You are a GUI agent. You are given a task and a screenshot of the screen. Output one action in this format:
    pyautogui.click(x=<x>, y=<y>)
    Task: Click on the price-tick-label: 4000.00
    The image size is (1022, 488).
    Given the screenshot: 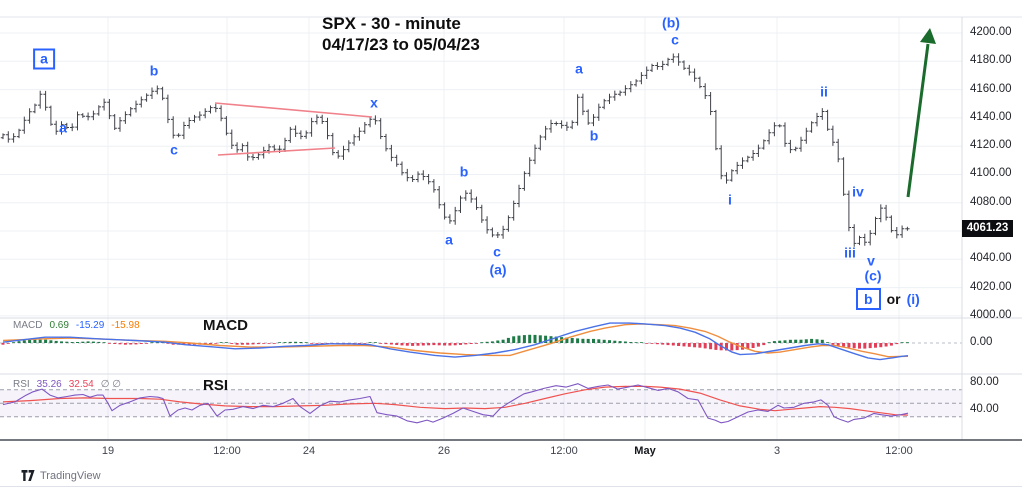 What is the action you would take?
    pyautogui.click(x=991, y=315)
    